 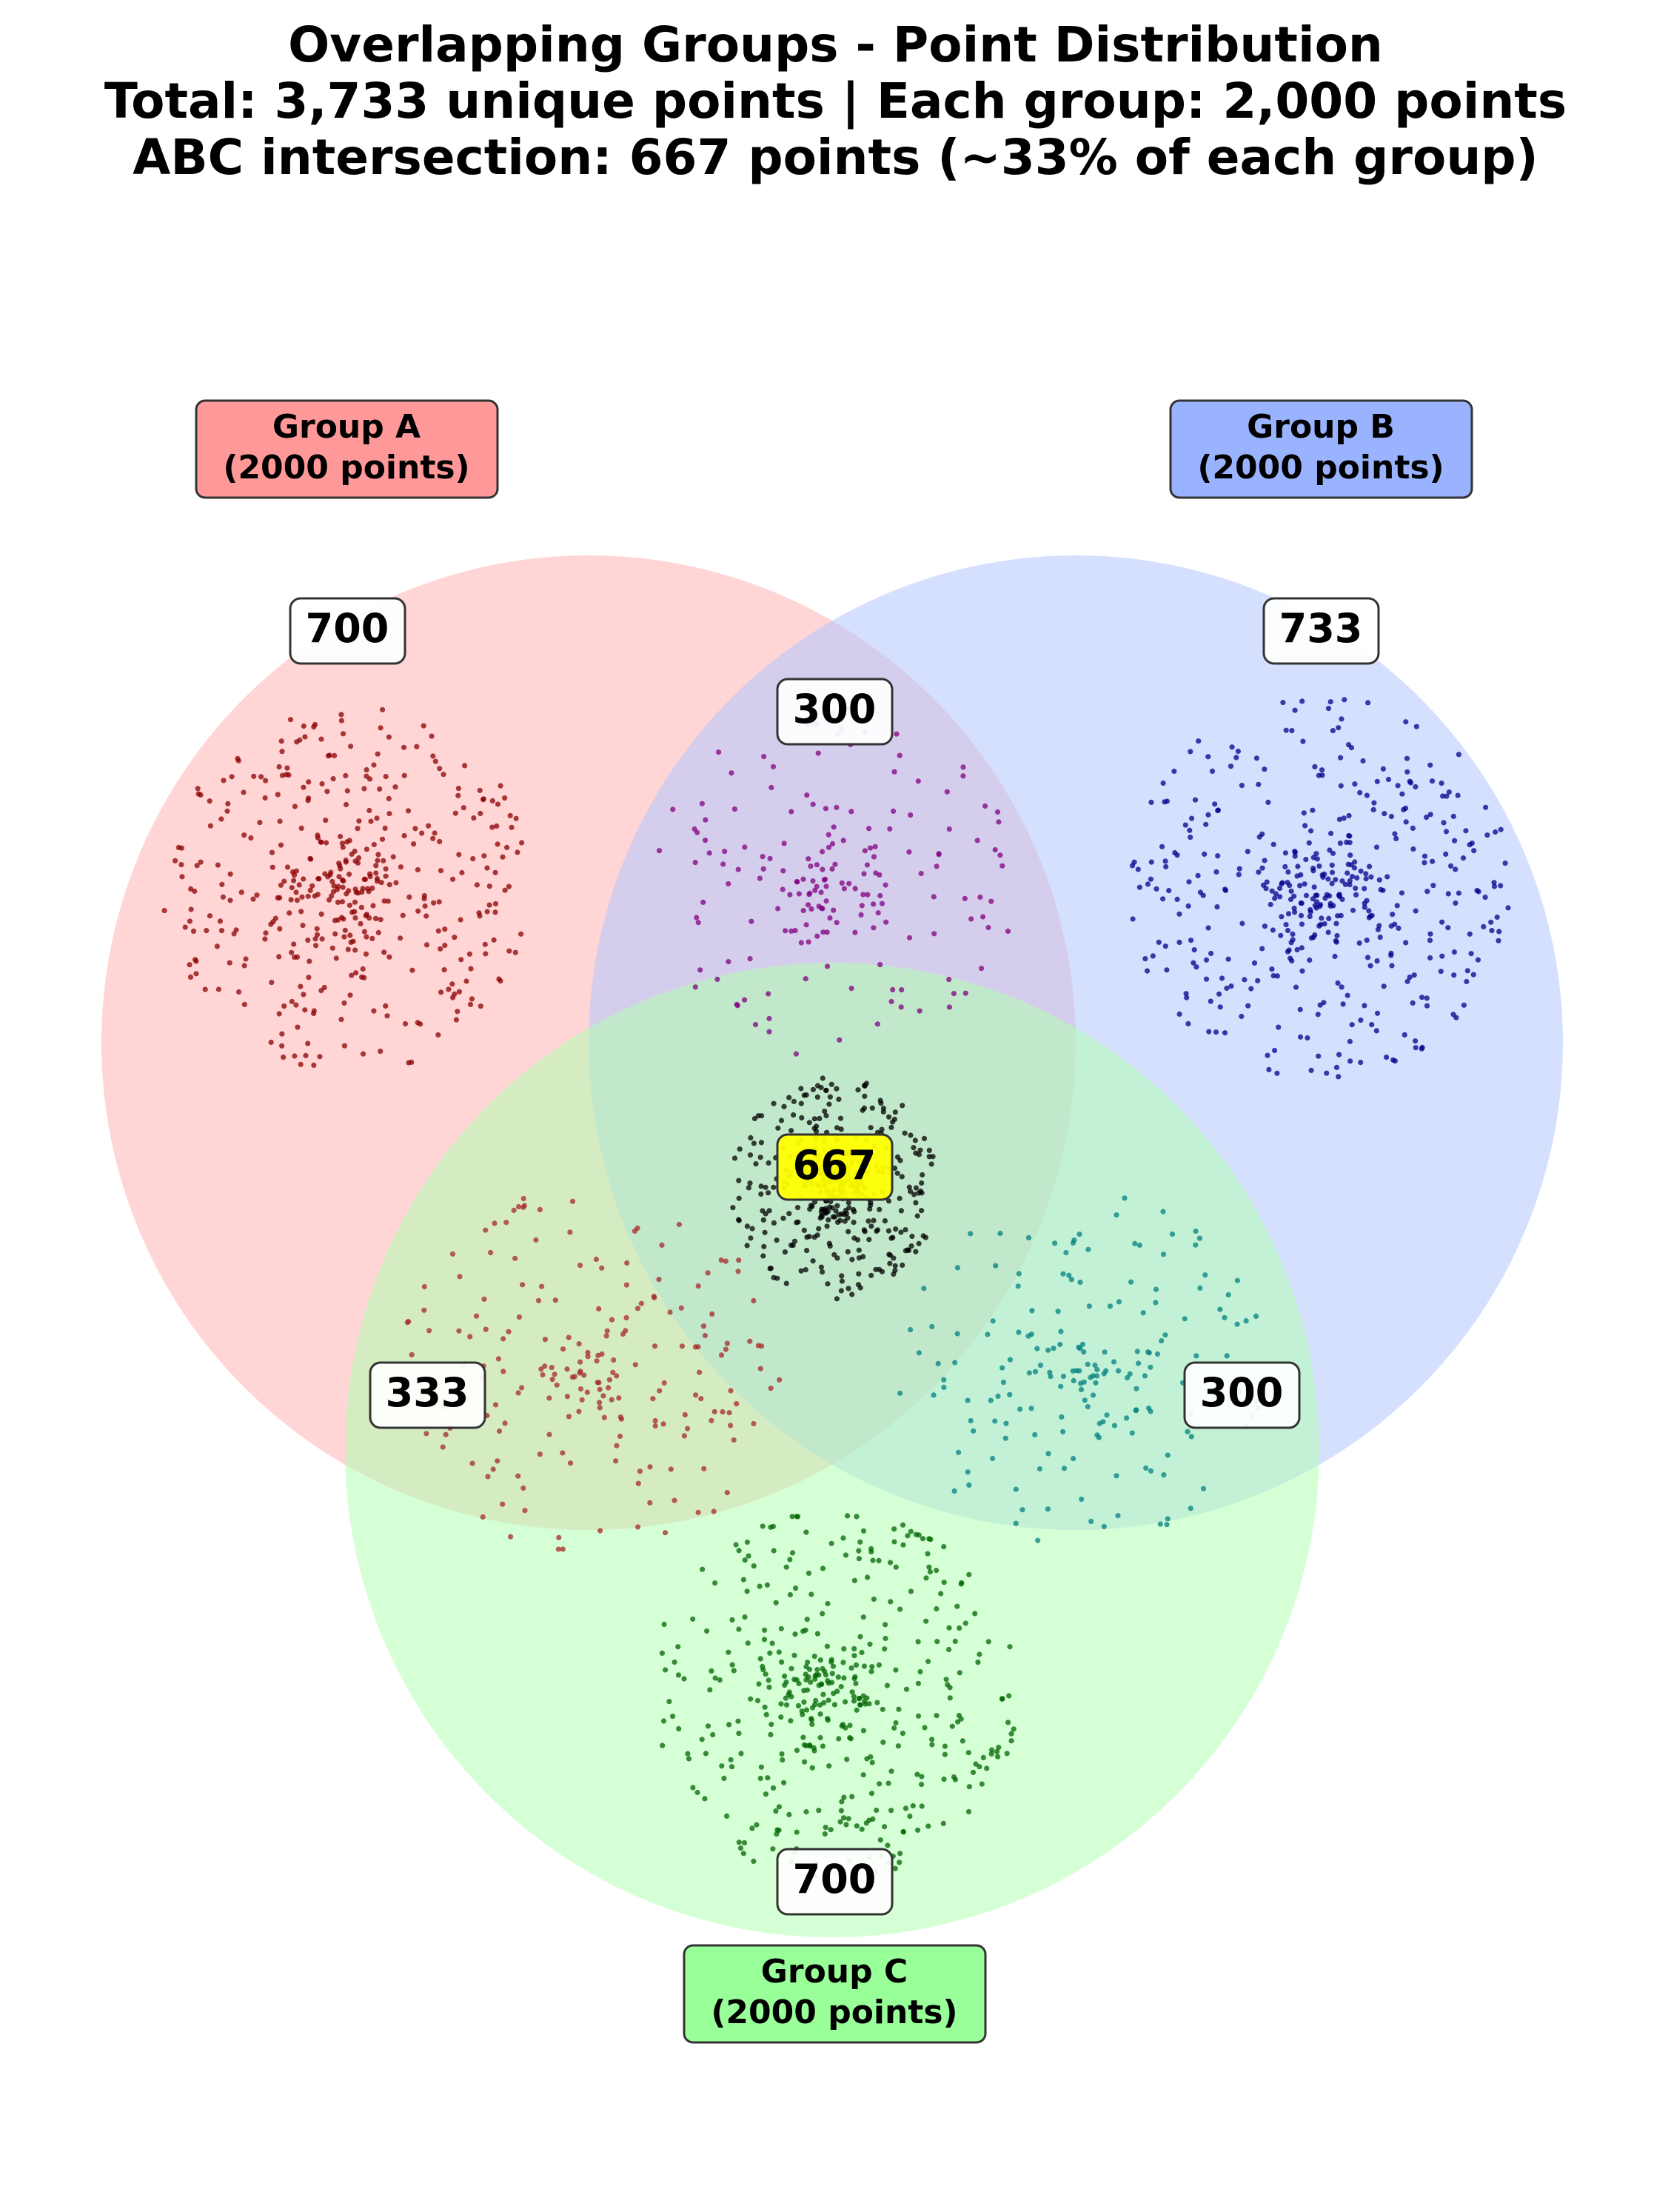 I want to click on count-a-only: 700, so click(x=347, y=631).